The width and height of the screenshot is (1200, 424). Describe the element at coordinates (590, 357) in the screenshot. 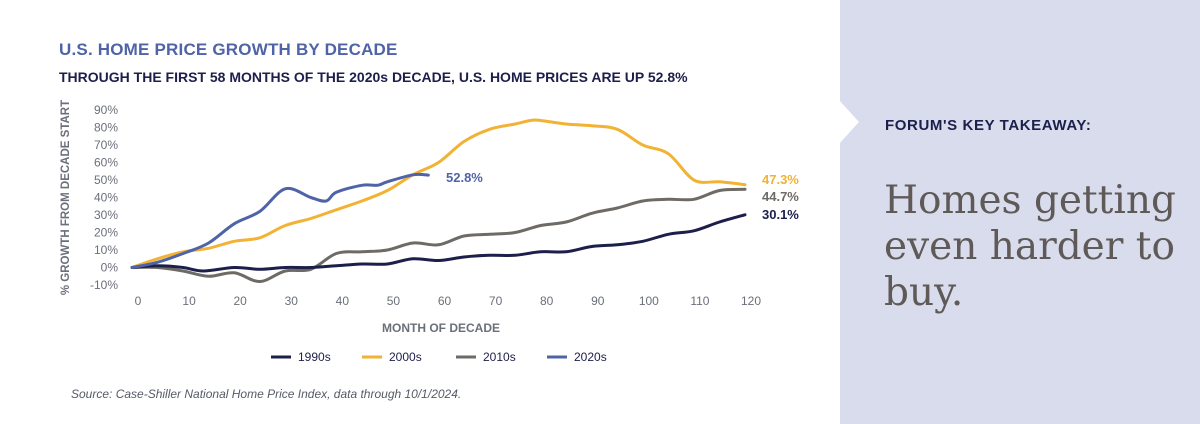

I see `legend-label-2020s: 2020s` at that location.